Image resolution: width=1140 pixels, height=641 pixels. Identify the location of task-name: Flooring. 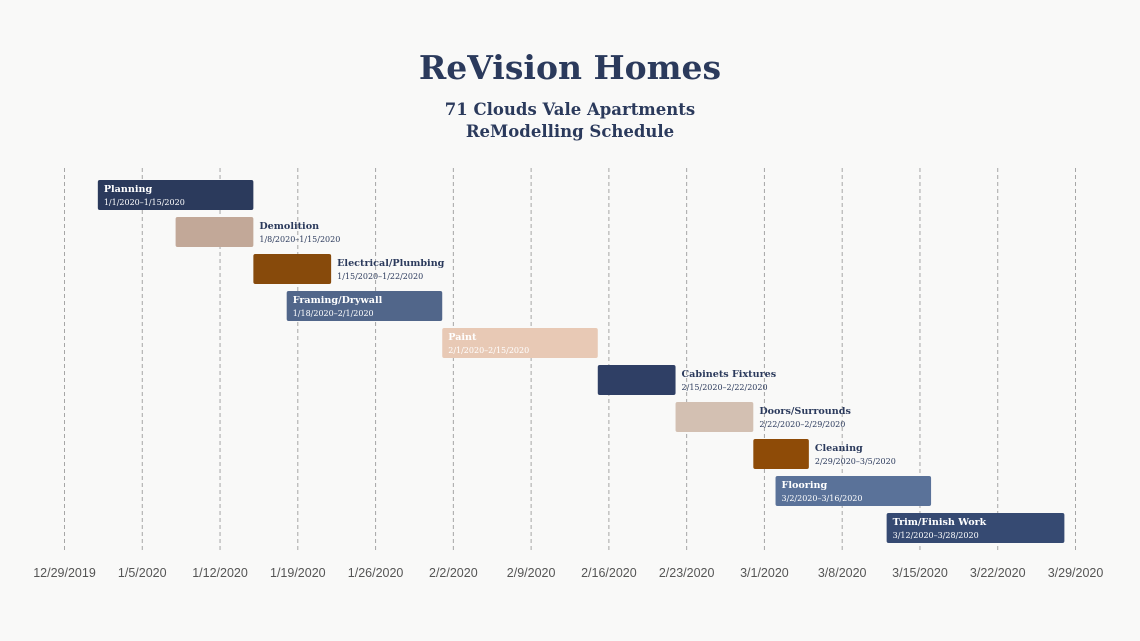
(805, 485).